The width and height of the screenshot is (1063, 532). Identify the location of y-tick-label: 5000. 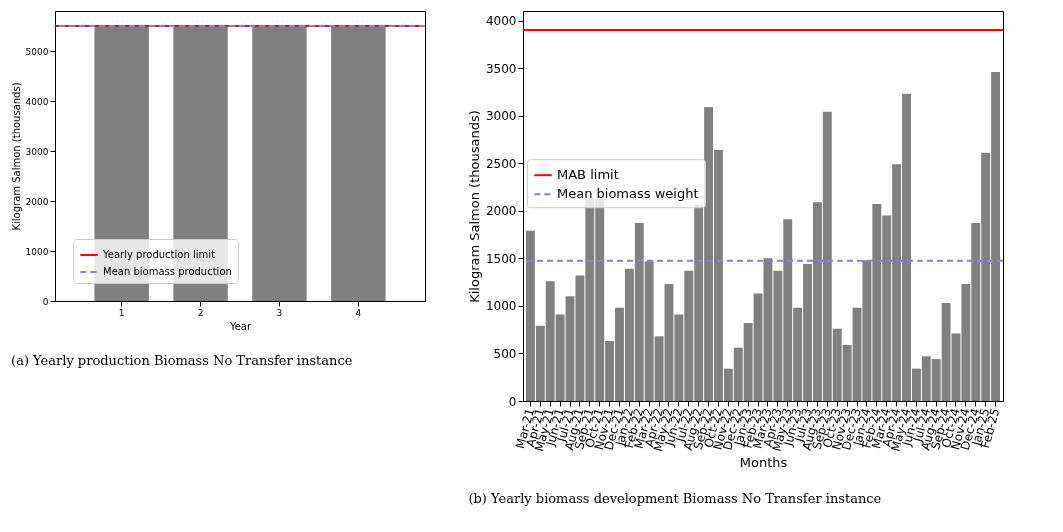
(37, 51).